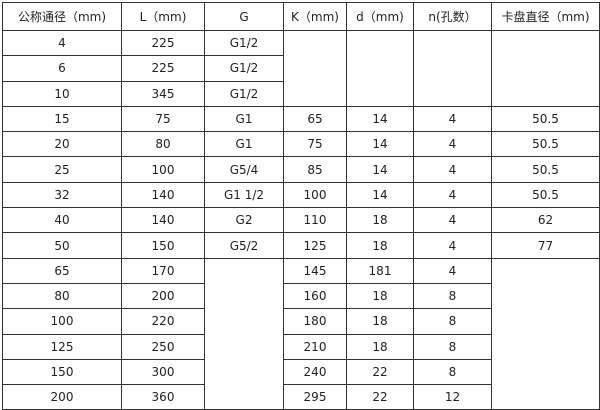 This screenshot has height=410, width=600. I want to click on table-row: 32 140 G1 1/2 100 14 4 50.5, so click(301, 195).